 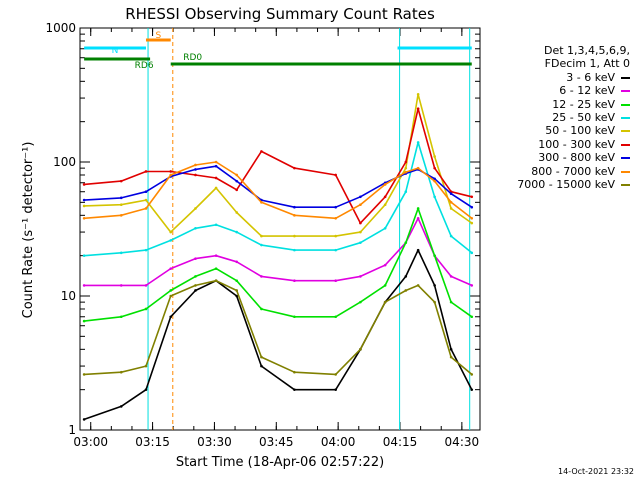 What do you see at coordinates (60, 28) in the screenshot?
I see `y-tick-label: 1000` at bounding box center [60, 28].